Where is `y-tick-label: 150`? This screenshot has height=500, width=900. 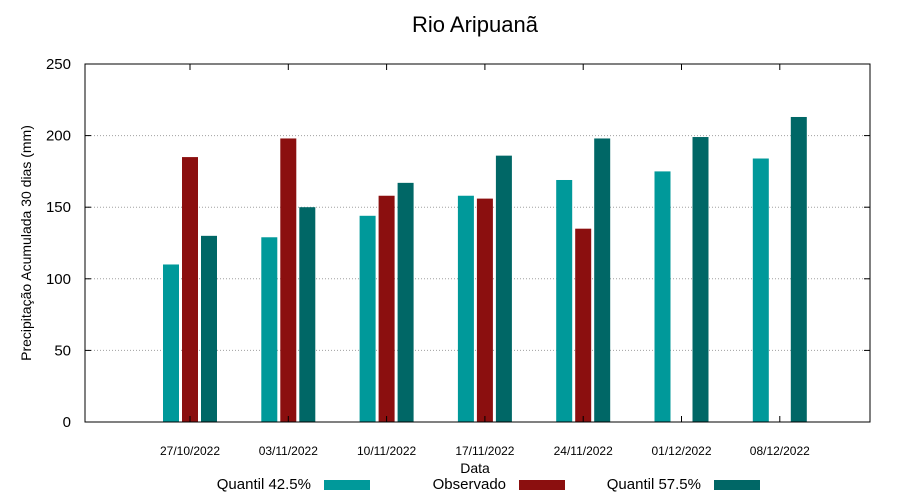 y-tick-label: 150 is located at coordinates (58, 207).